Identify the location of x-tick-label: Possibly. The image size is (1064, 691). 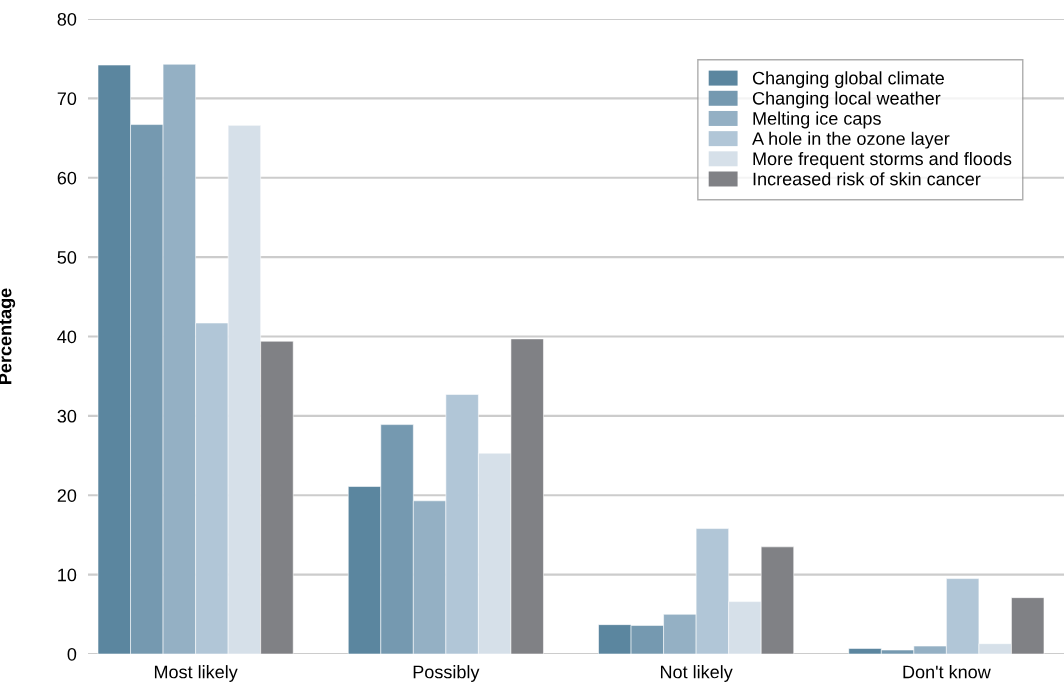
(446, 673).